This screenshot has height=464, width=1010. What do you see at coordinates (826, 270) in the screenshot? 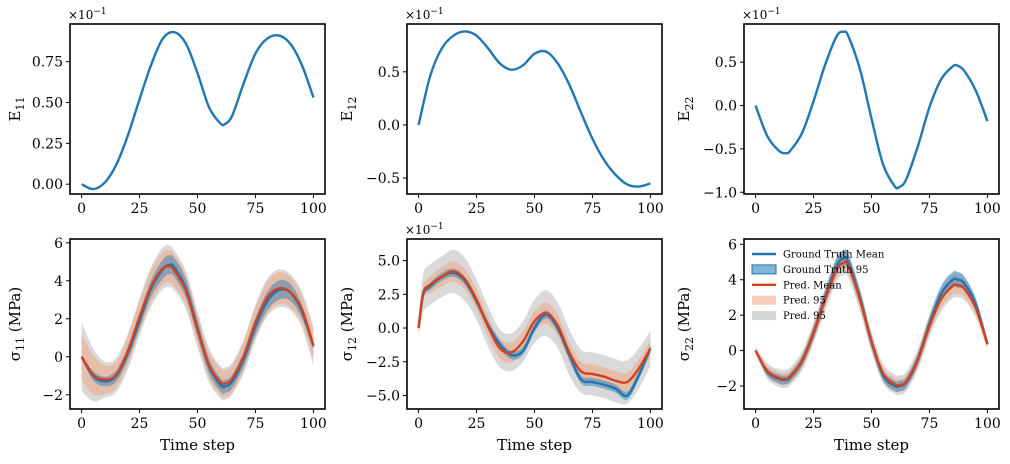
I see `legend-entry-label: Ground Truth 95` at bounding box center [826, 270].